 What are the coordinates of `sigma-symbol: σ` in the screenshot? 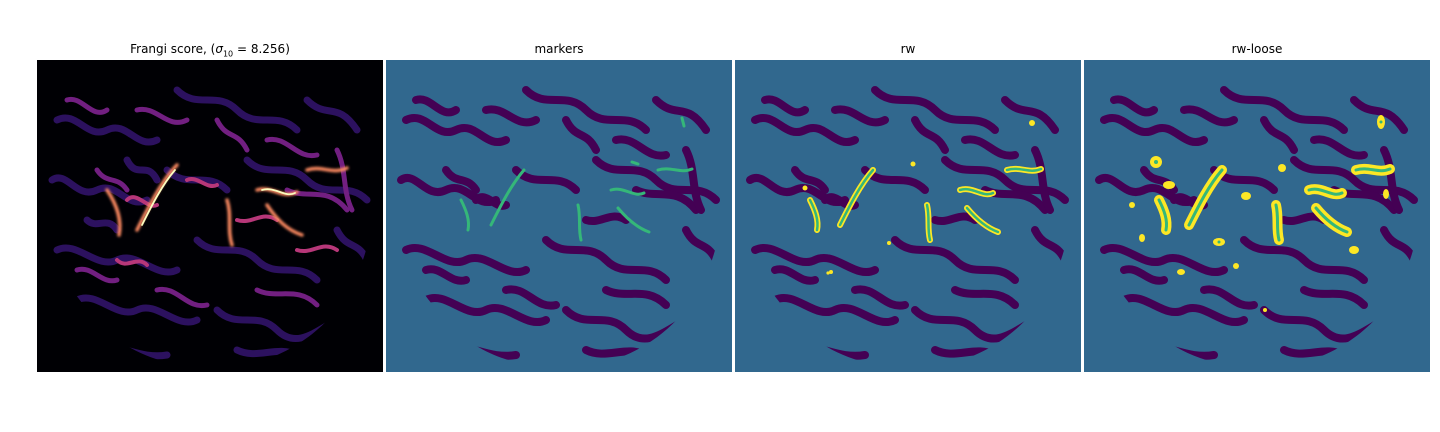 It's located at (219, 49).